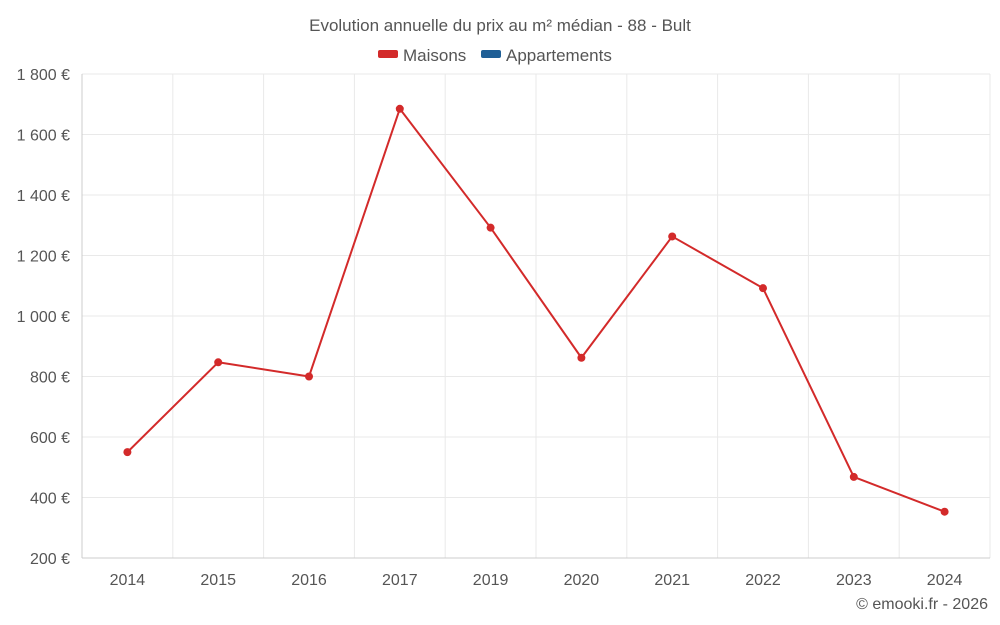  I want to click on legend-swatch-maisons, so click(388, 54).